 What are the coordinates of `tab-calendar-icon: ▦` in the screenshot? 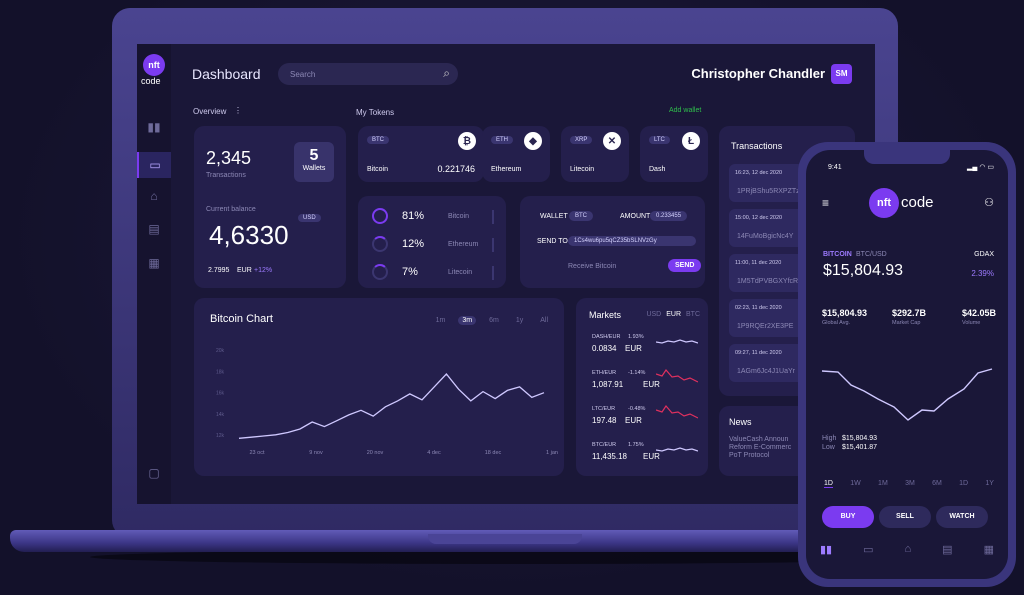 It's located at (988, 550).